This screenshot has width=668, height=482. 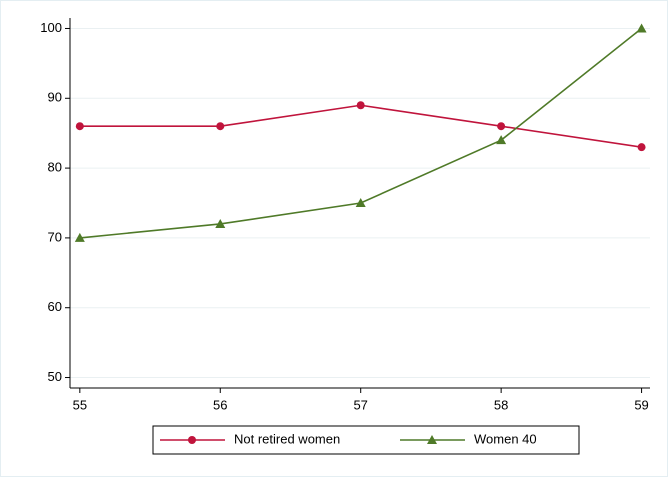 I want to click on y-tick-label: 90, so click(x=55, y=97).